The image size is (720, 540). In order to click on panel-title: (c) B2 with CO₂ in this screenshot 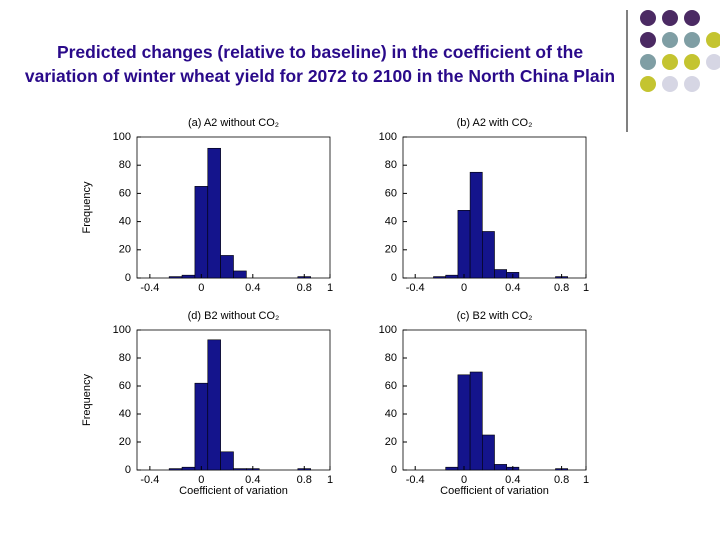, I will do `click(495, 316)`.